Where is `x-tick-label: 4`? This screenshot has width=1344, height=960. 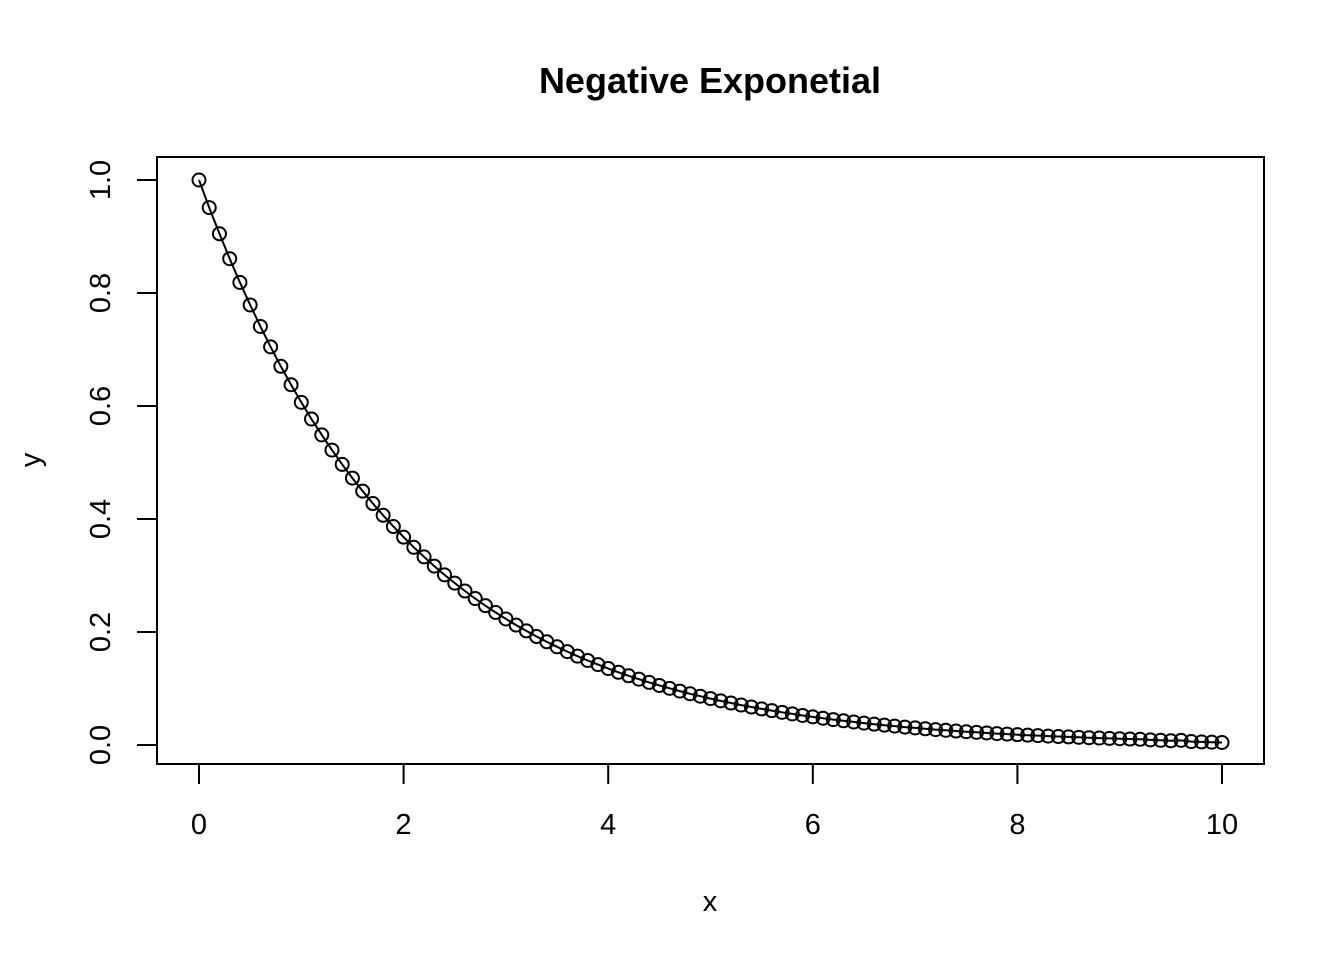 x-tick-label: 4 is located at coordinates (608, 825).